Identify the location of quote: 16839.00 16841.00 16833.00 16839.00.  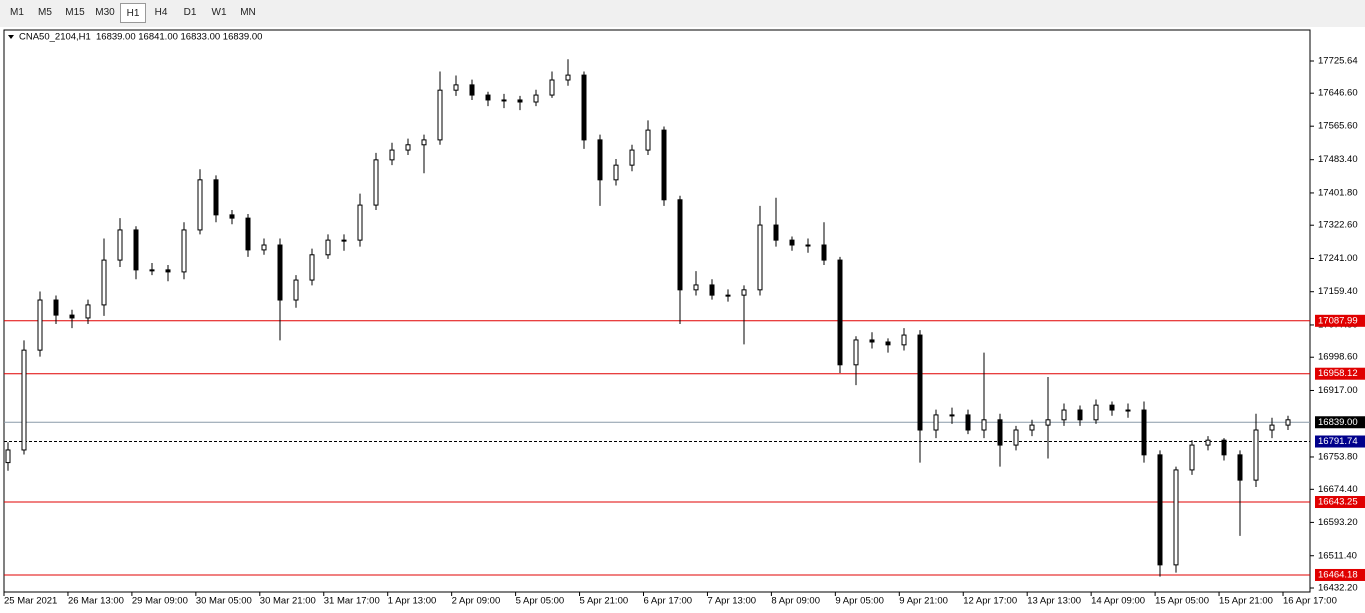
(179, 37).